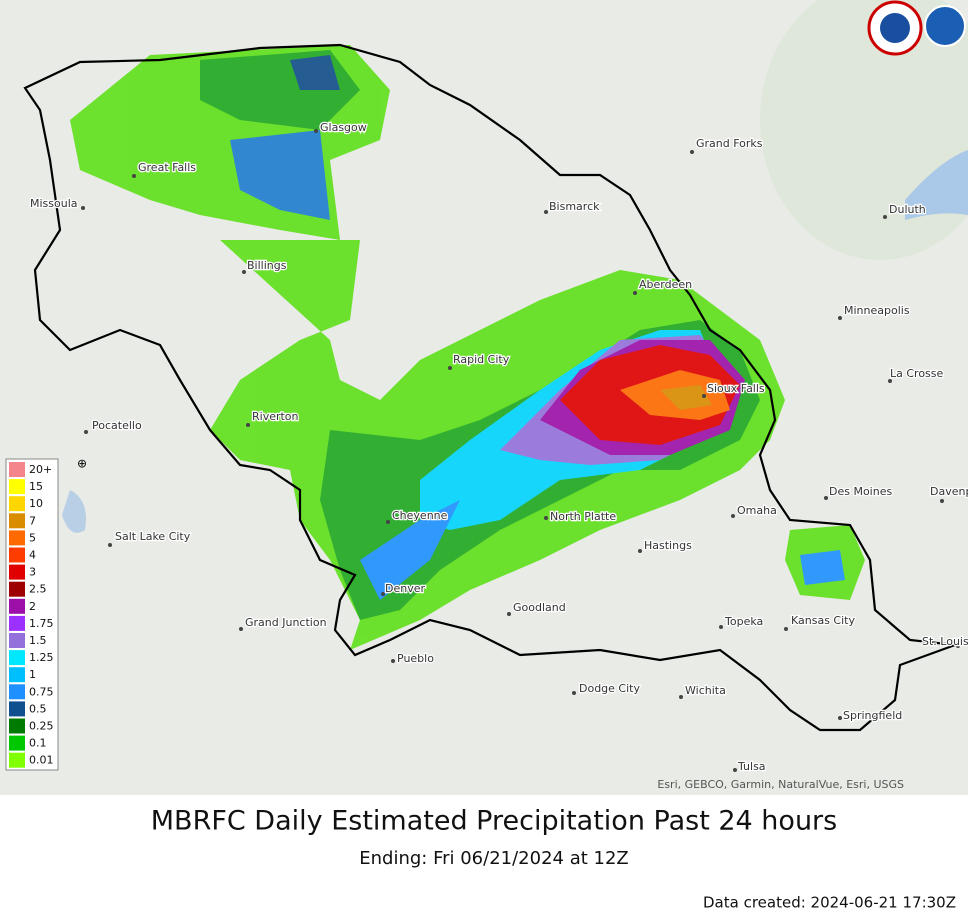 This screenshot has width=968, height=915. Describe the element at coordinates (583, 516) in the screenshot. I see `city-label: North Platte` at that location.